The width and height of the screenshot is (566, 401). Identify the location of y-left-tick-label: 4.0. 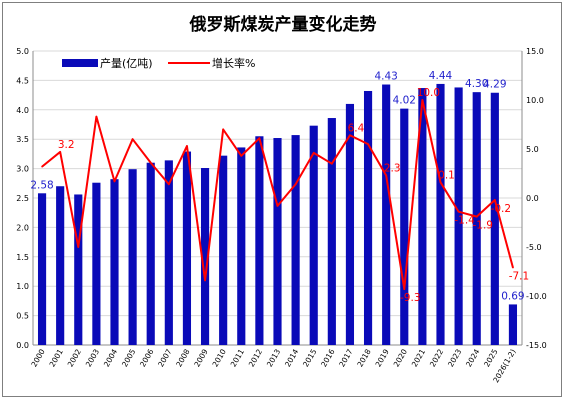
(22, 110).